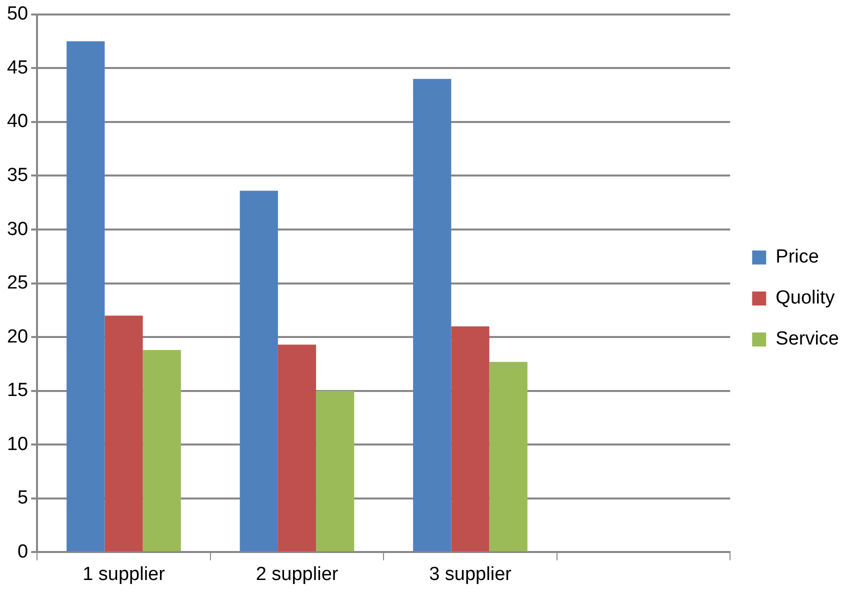 The width and height of the screenshot is (853, 597). Describe the element at coordinates (806, 298) in the screenshot. I see `legend-label: Quolity` at that location.